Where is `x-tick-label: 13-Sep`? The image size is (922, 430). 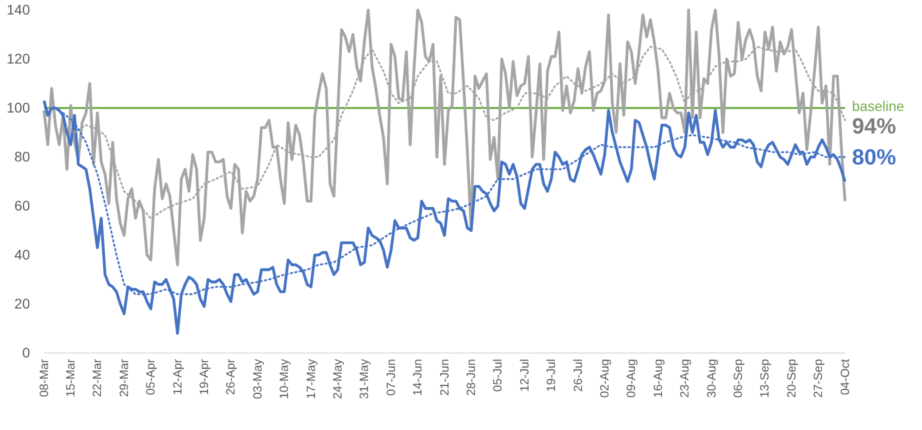
x-tick-label: 13-Sep is located at coordinates (765, 378).